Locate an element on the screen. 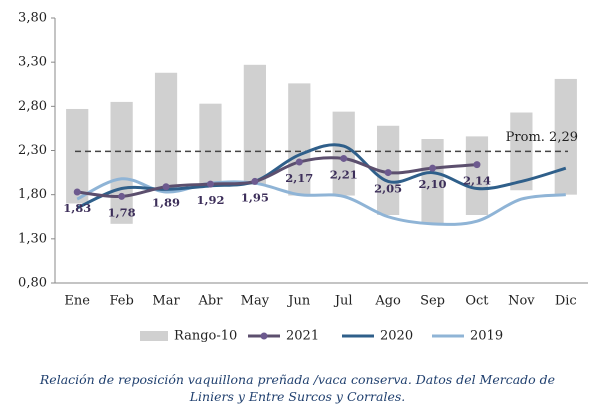 This screenshot has width=595, height=419. data-label: 2,14 is located at coordinates (477, 181).